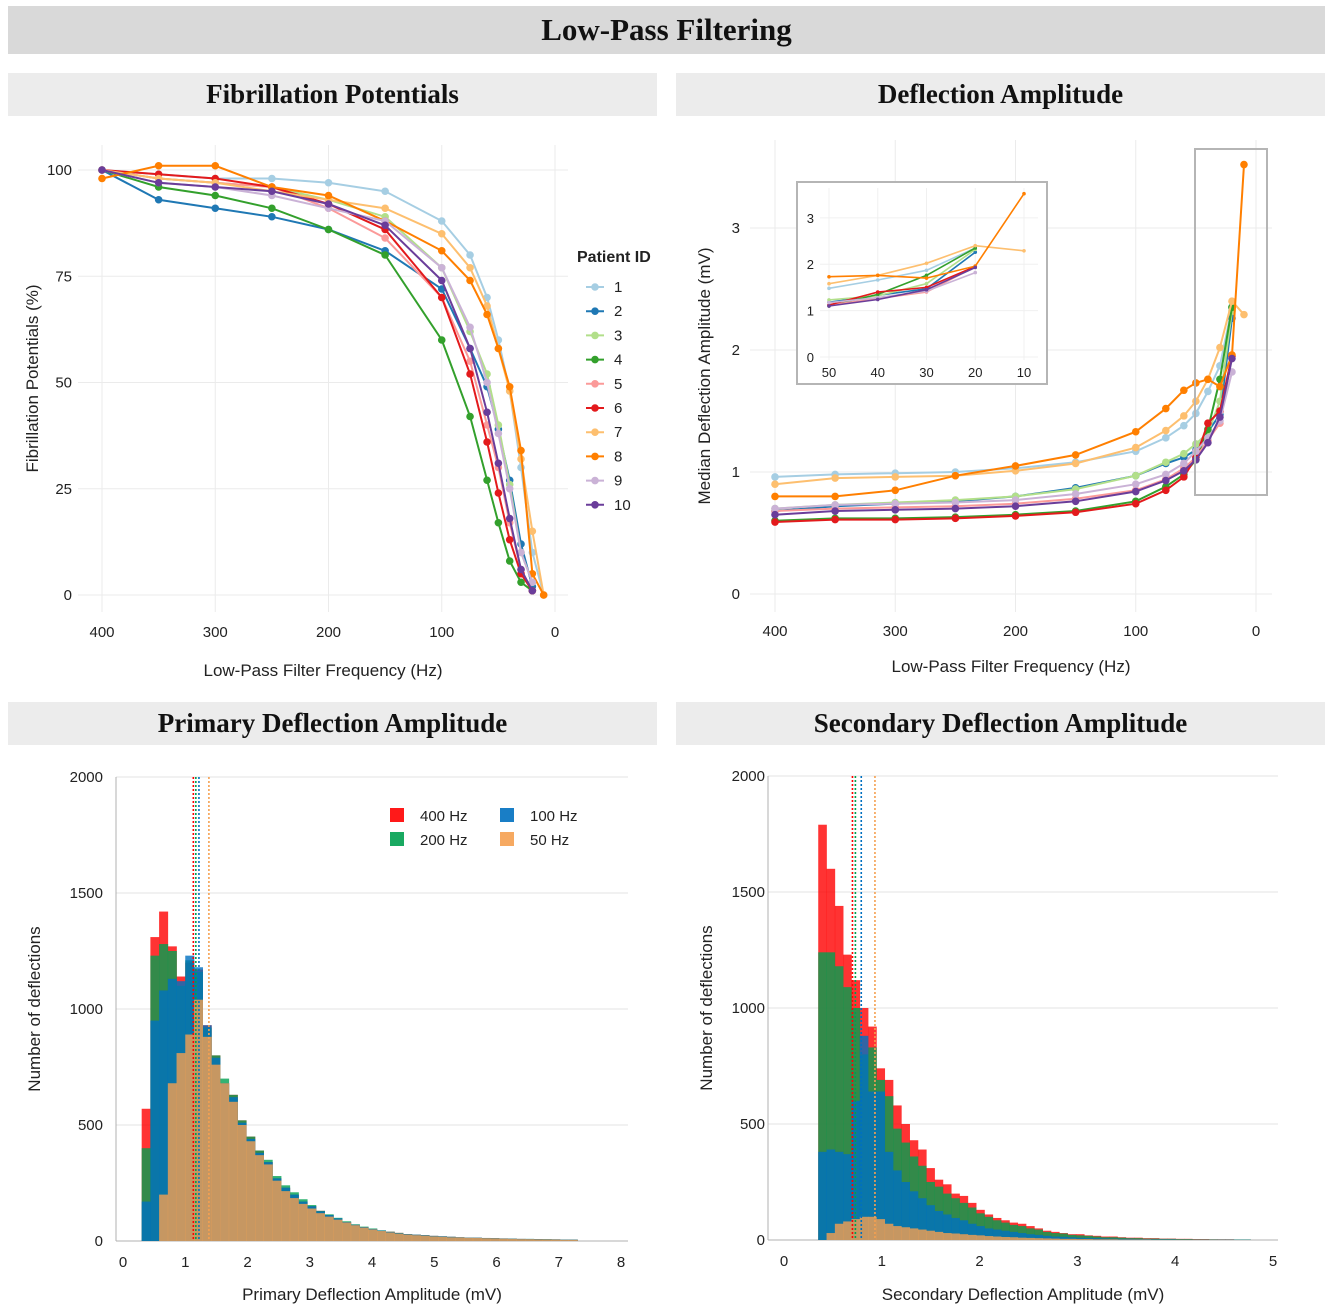 This screenshot has height=1307, width=1325. Describe the element at coordinates (618, 335) in the screenshot. I see `legend-entry-label: 3` at that location.